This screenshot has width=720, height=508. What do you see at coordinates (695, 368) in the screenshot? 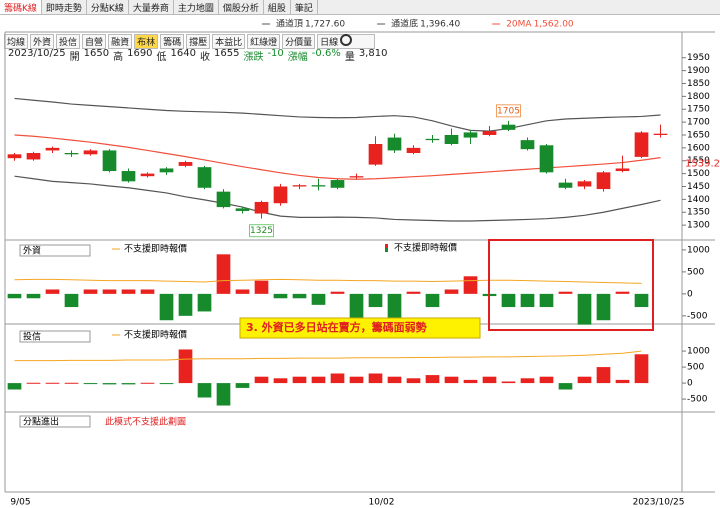
I see `y-tick-label: 500` at bounding box center [695, 368].